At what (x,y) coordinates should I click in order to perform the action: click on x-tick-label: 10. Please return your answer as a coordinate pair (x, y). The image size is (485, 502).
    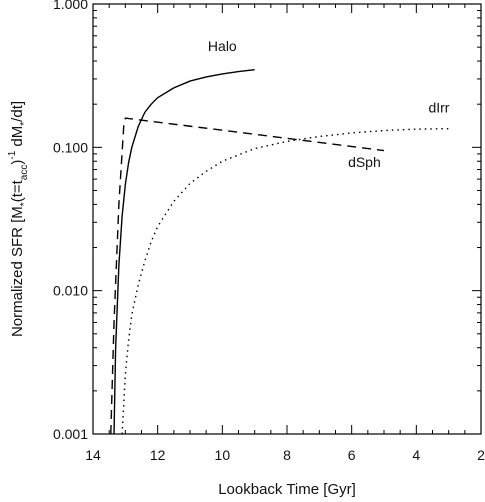
    Looking at the image, I should click on (223, 455).